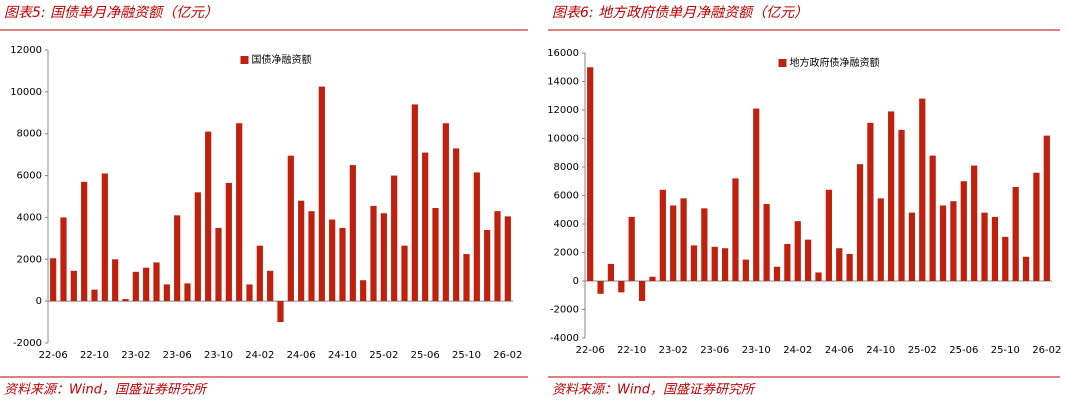 This screenshot has width=1065, height=401. I want to click on y-tick-label: 12000, so click(26, 50).